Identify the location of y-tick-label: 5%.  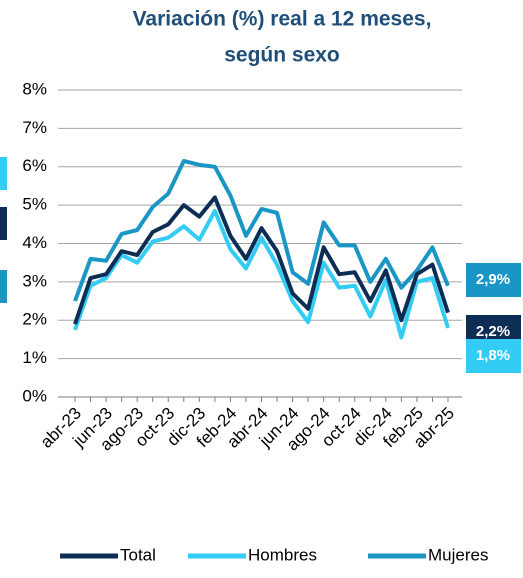
(34, 204).